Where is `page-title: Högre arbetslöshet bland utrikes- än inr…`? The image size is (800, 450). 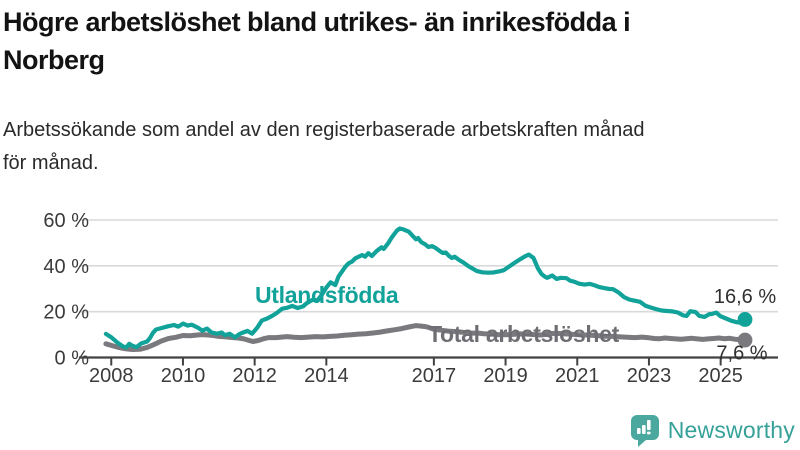
page-title: Högre arbetslöshet bland utrikes- än inr… is located at coordinates (317, 41).